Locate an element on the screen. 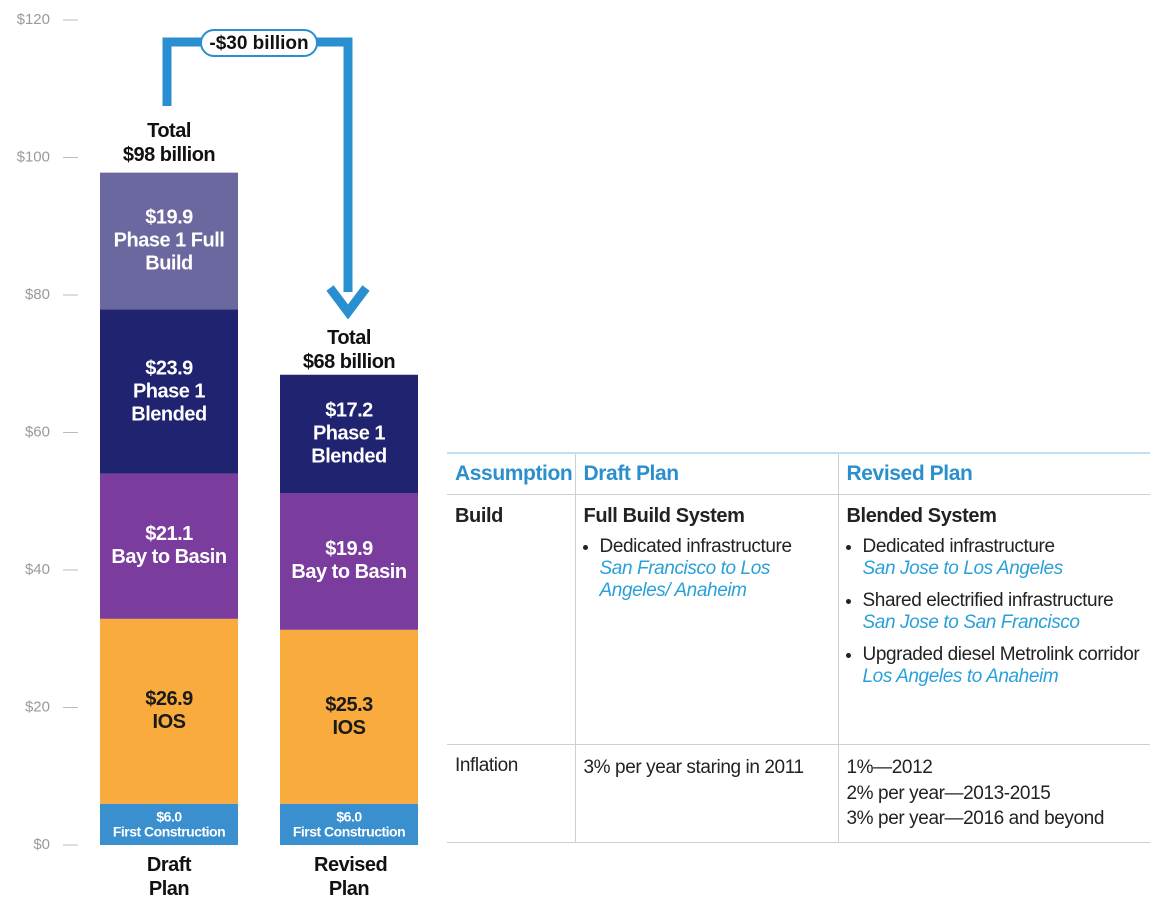  segment-label: $26.9 IOS is located at coordinates (169, 711).